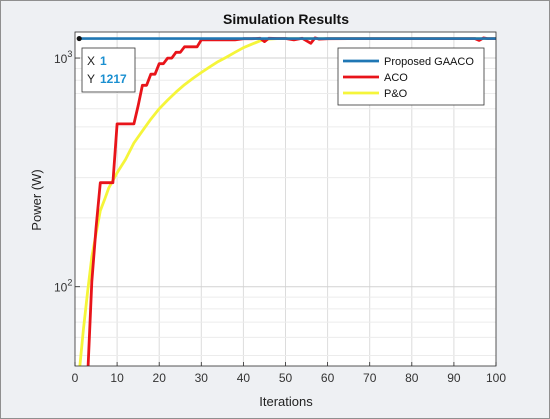 The height and width of the screenshot is (419, 550). What do you see at coordinates (396, 78) in the screenshot?
I see `legend-label: ACO` at bounding box center [396, 78].